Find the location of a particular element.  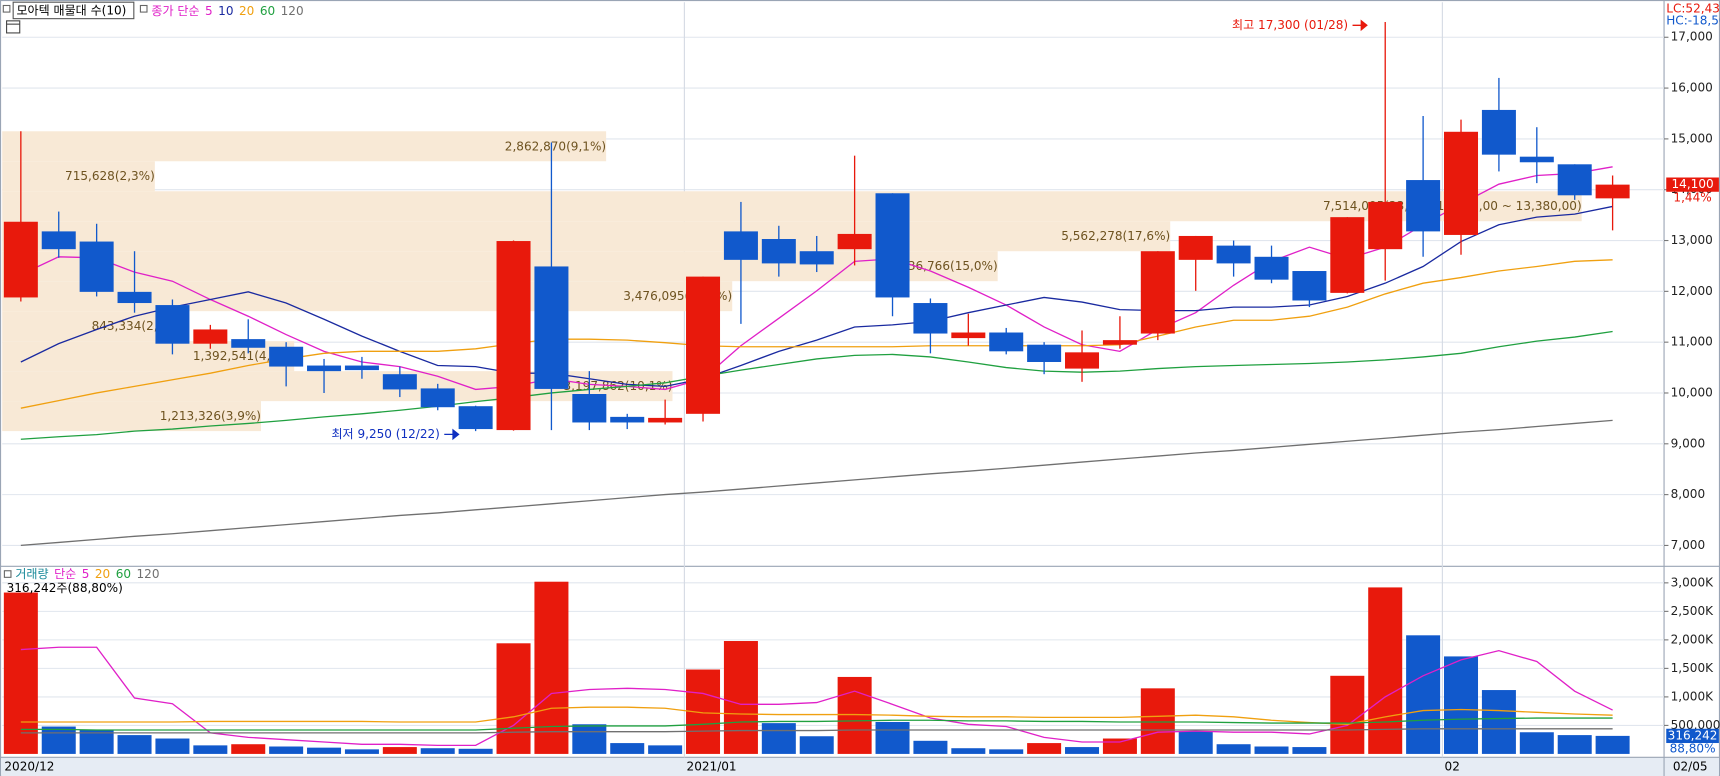

title-box is located at coordinates (73, 10).